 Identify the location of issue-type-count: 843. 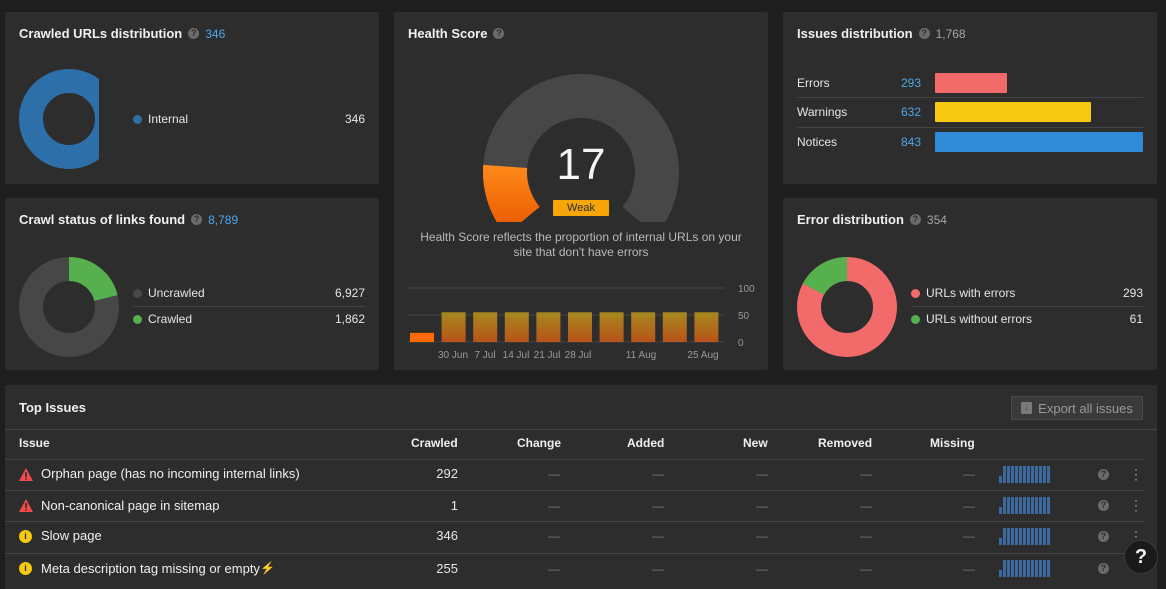
(911, 142).